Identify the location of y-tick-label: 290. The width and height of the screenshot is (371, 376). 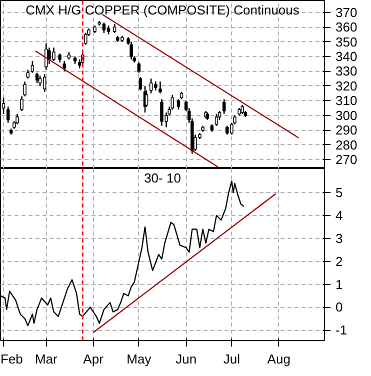
(347, 130).